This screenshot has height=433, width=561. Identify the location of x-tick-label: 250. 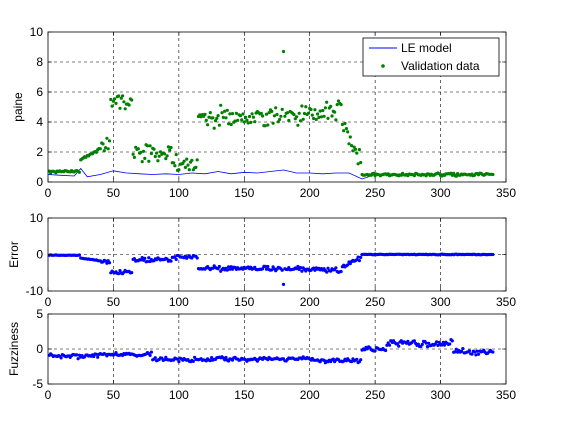
(375, 193).